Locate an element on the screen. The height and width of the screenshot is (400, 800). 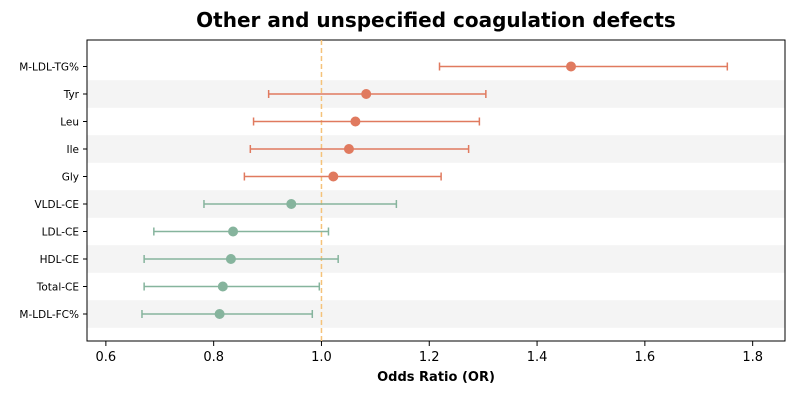
y-tick-label: Leu is located at coordinates (69, 123).